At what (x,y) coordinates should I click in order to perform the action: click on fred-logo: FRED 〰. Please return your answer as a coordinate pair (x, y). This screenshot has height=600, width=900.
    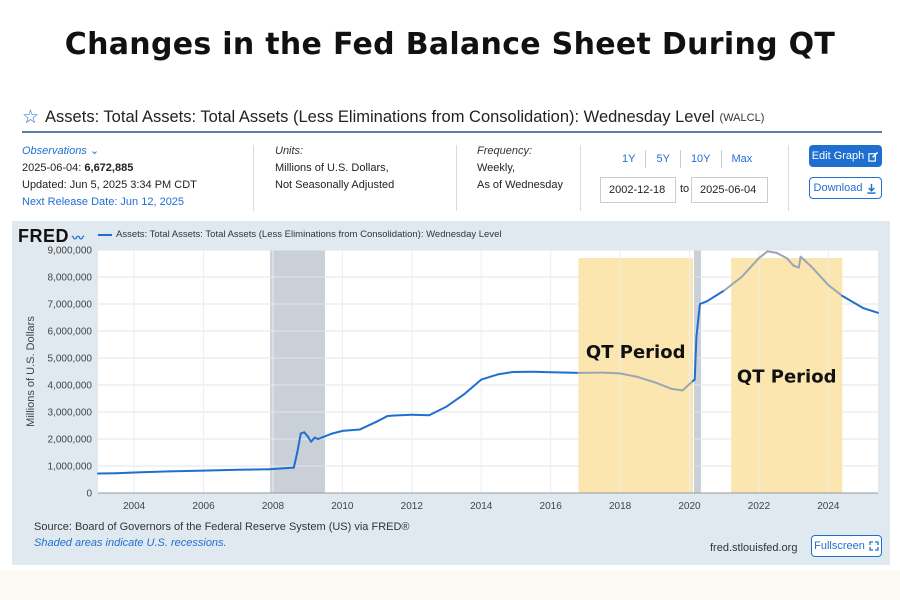
    Looking at the image, I should click on (51, 236).